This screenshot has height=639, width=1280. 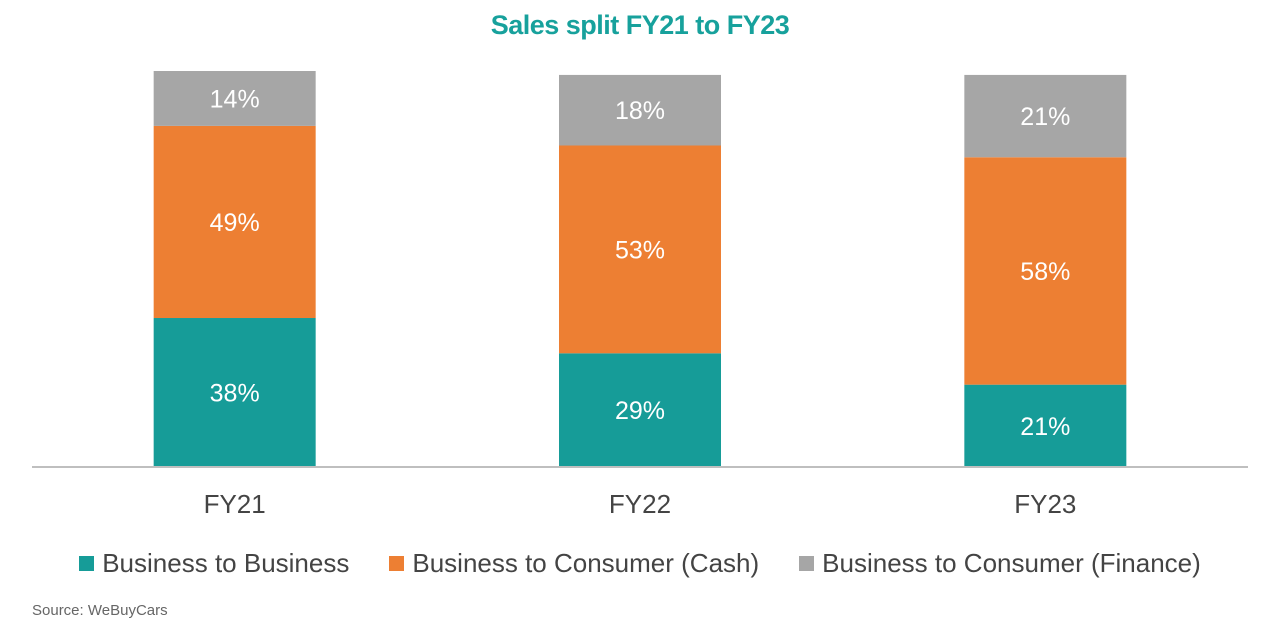 I want to click on data-label-fy21-series-2: 14%, so click(x=235, y=99).